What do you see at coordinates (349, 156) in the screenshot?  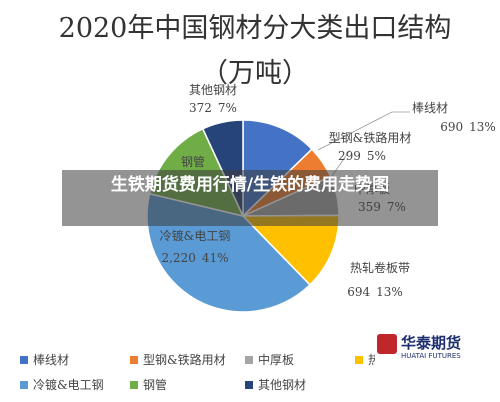 I see `value-label: 299` at bounding box center [349, 156].